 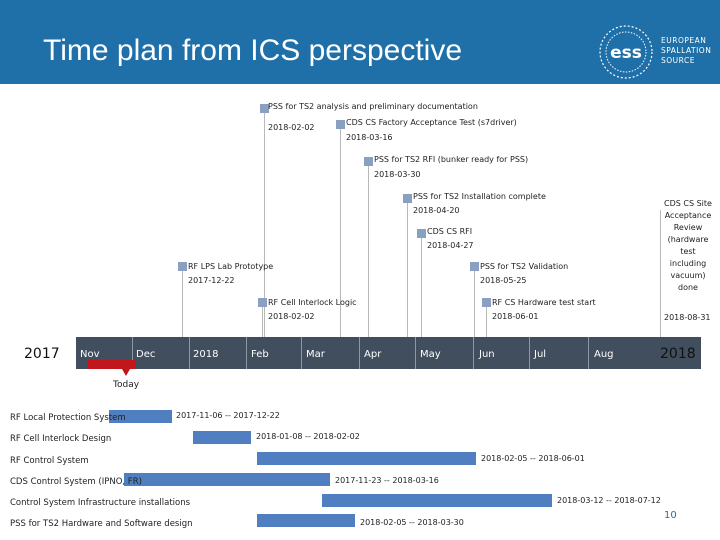 What do you see at coordinates (397, 174) in the screenshot?
I see `milestone-date: 2018-03-30` at bounding box center [397, 174].